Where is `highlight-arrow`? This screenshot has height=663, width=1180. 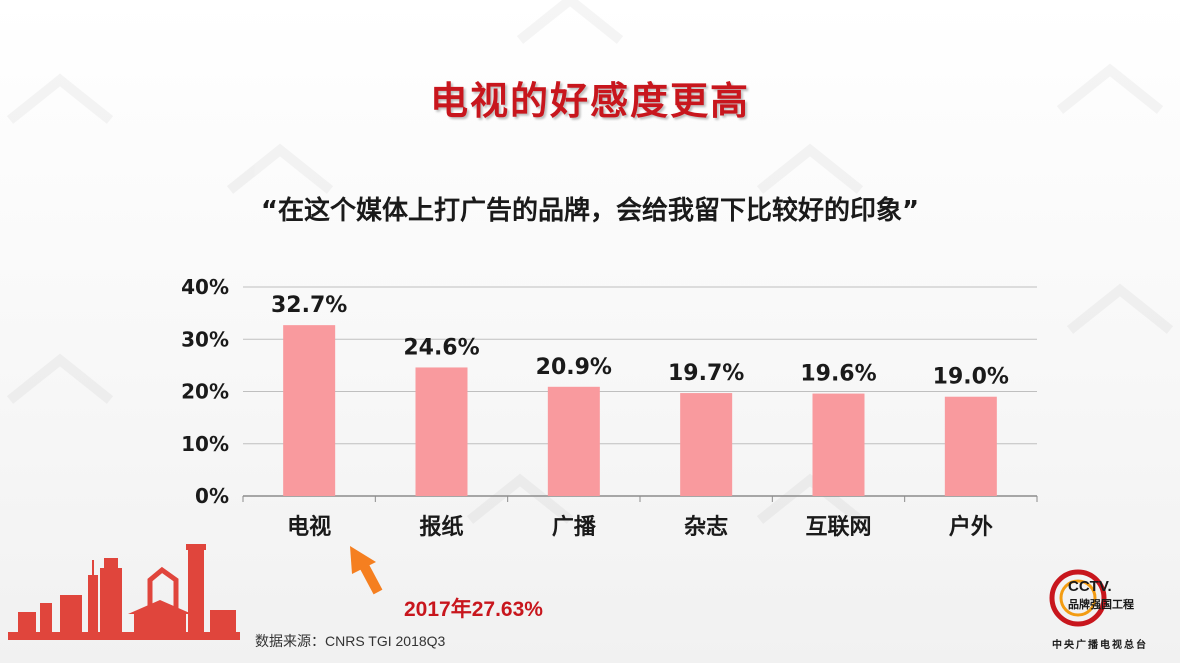 highlight-arrow is located at coordinates (366, 570).